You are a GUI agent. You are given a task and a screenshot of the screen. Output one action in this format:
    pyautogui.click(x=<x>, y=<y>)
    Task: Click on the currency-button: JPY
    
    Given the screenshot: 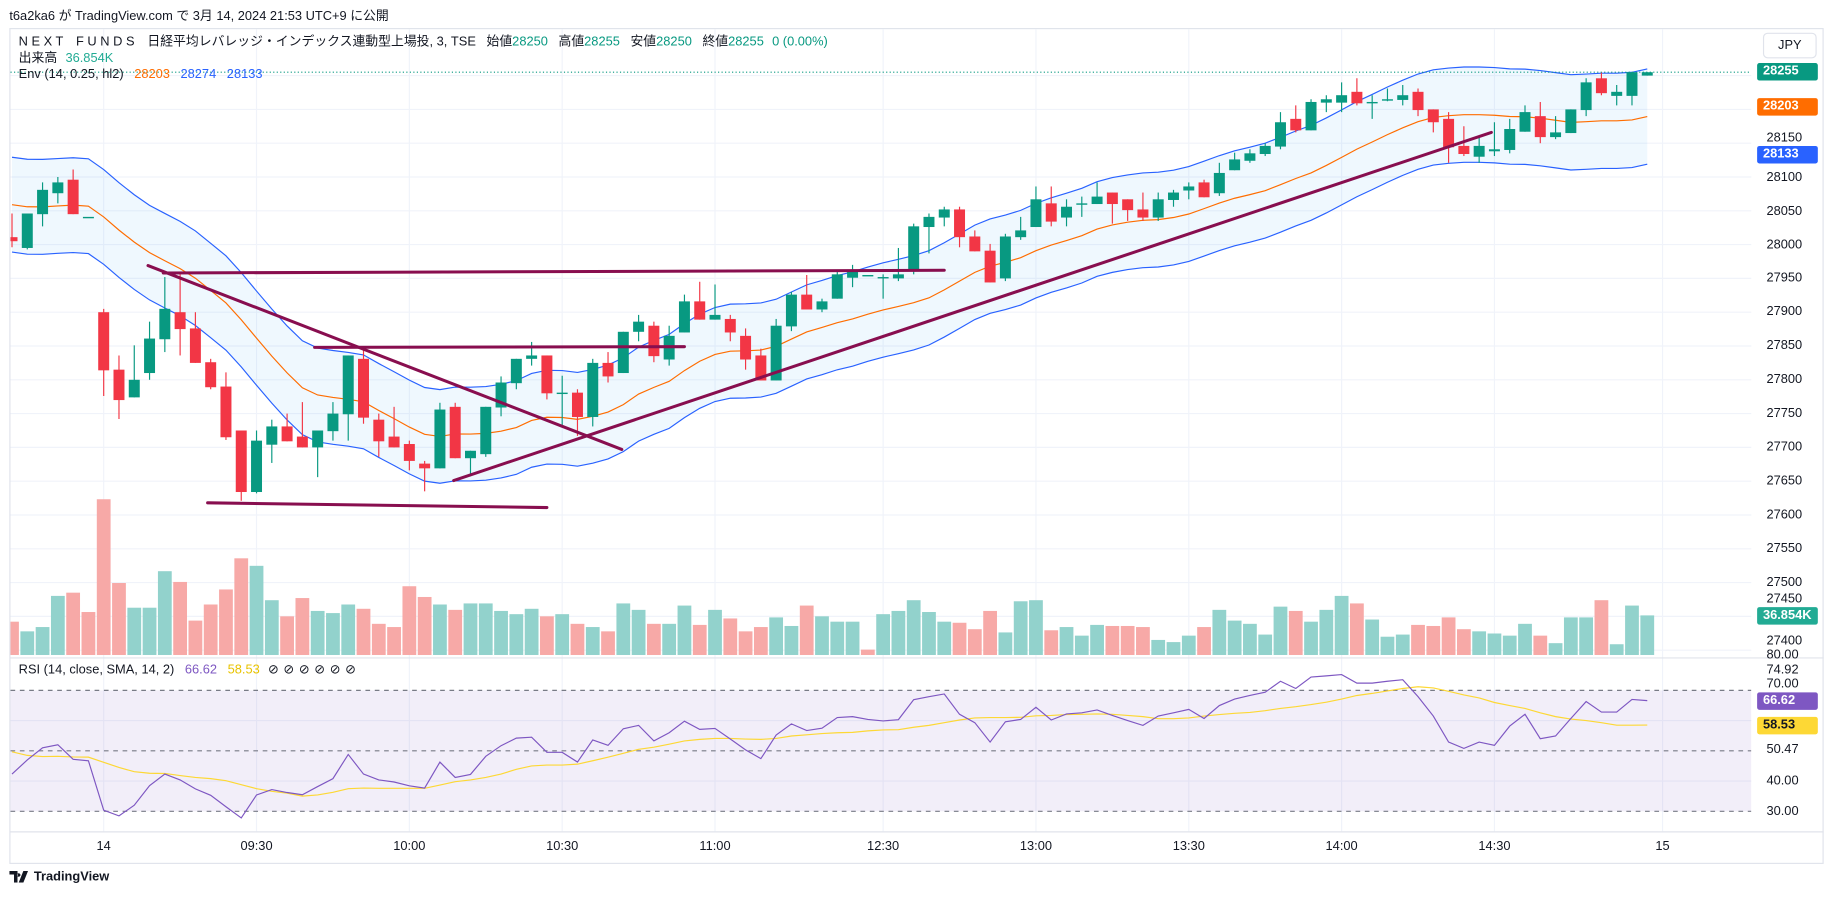 What is the action you would take?
    pyautogui.click(x=1789, y=45)
    